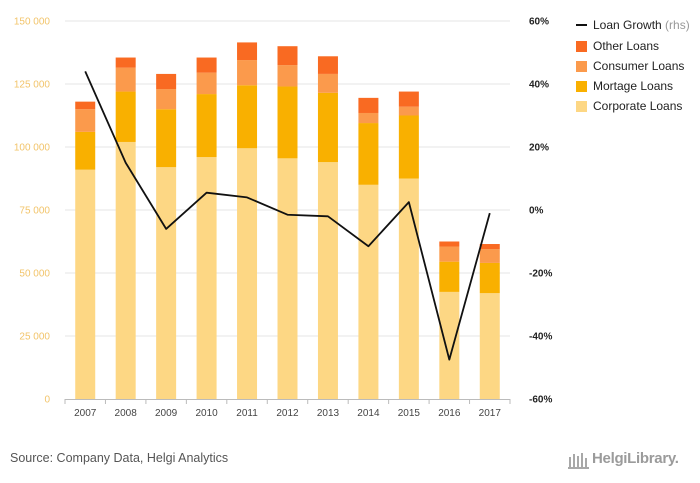  Describe the element at coordinates (409, 413) in the screenshot. I see `x-tick-label: 2015` at that location.